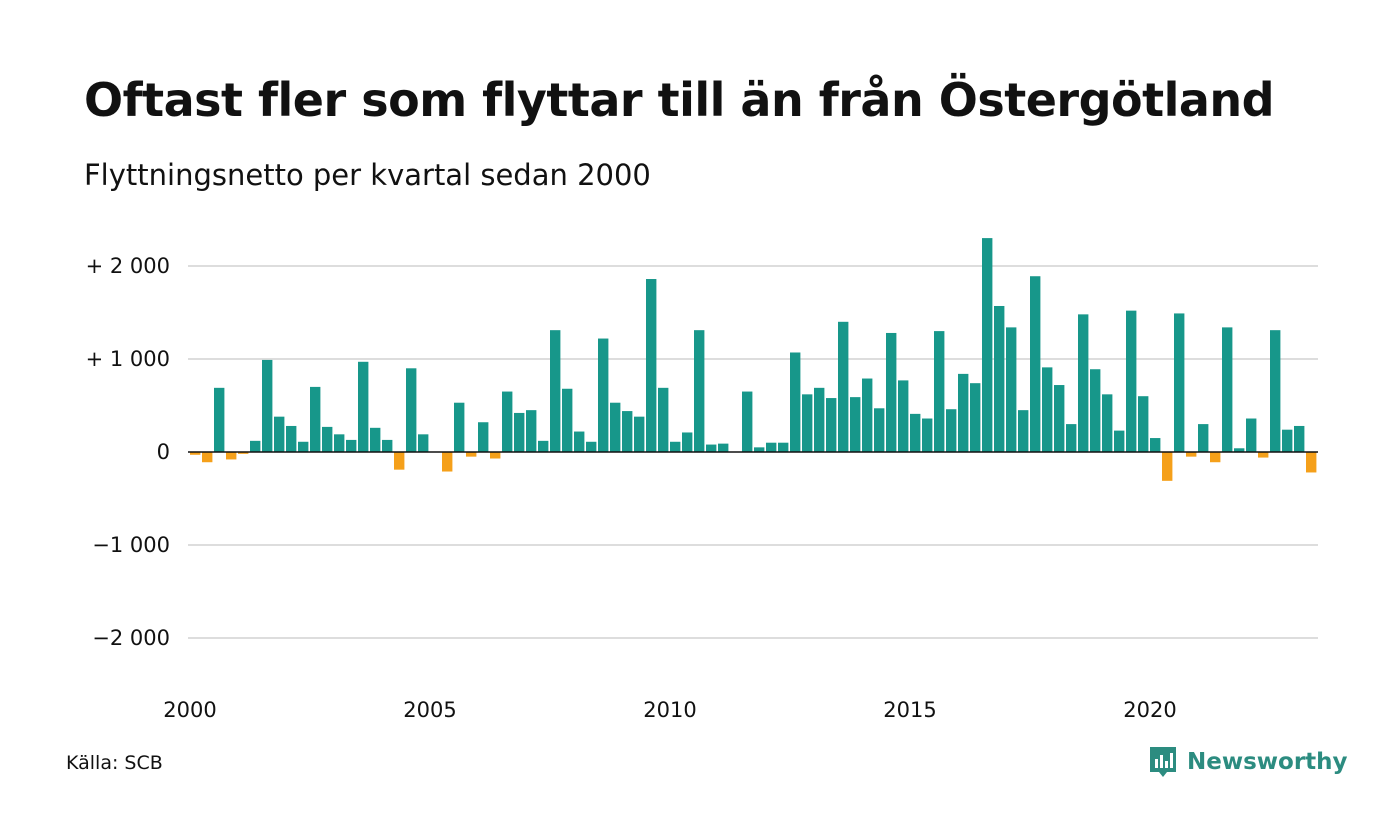  Describe the element at coordinates (163, 452) in the screenshot. I see `y-tick-label: 0` at that location.